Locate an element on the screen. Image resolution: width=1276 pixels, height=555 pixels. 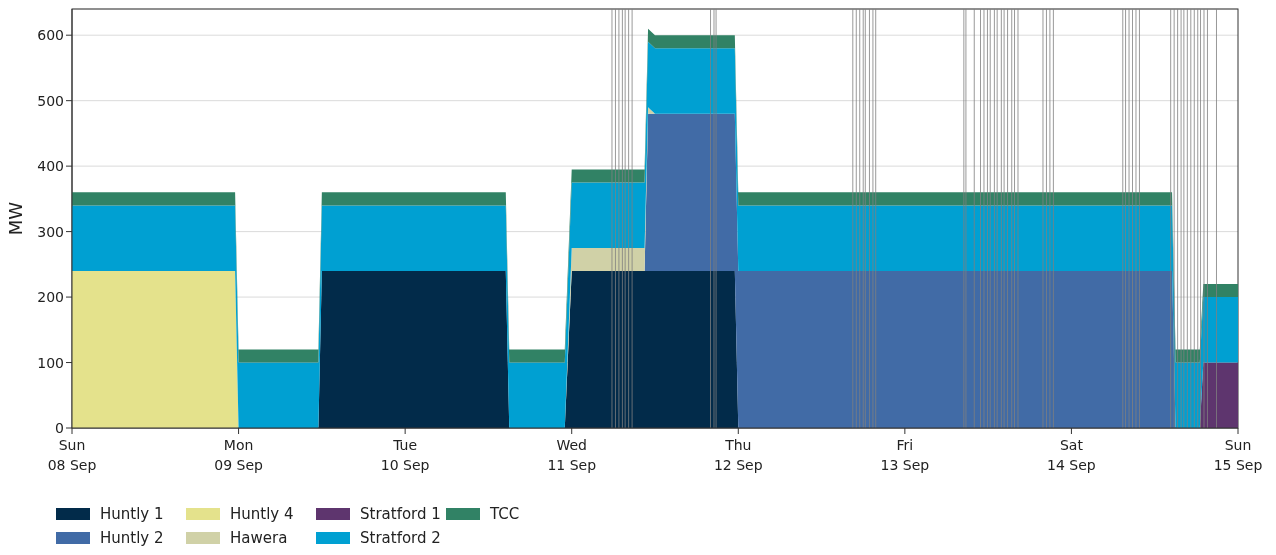
x-tick-label: Fri 13 Sep is located at coordinates (905, 455).